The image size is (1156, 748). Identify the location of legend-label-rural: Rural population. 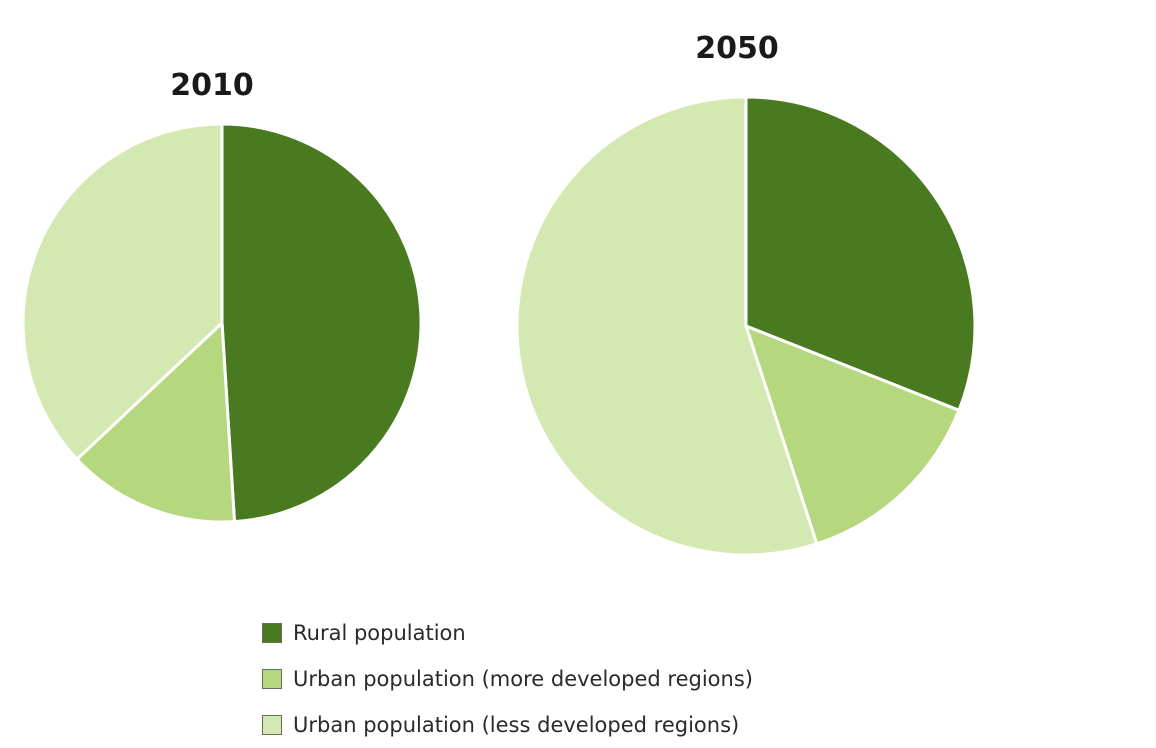
(379, 633).